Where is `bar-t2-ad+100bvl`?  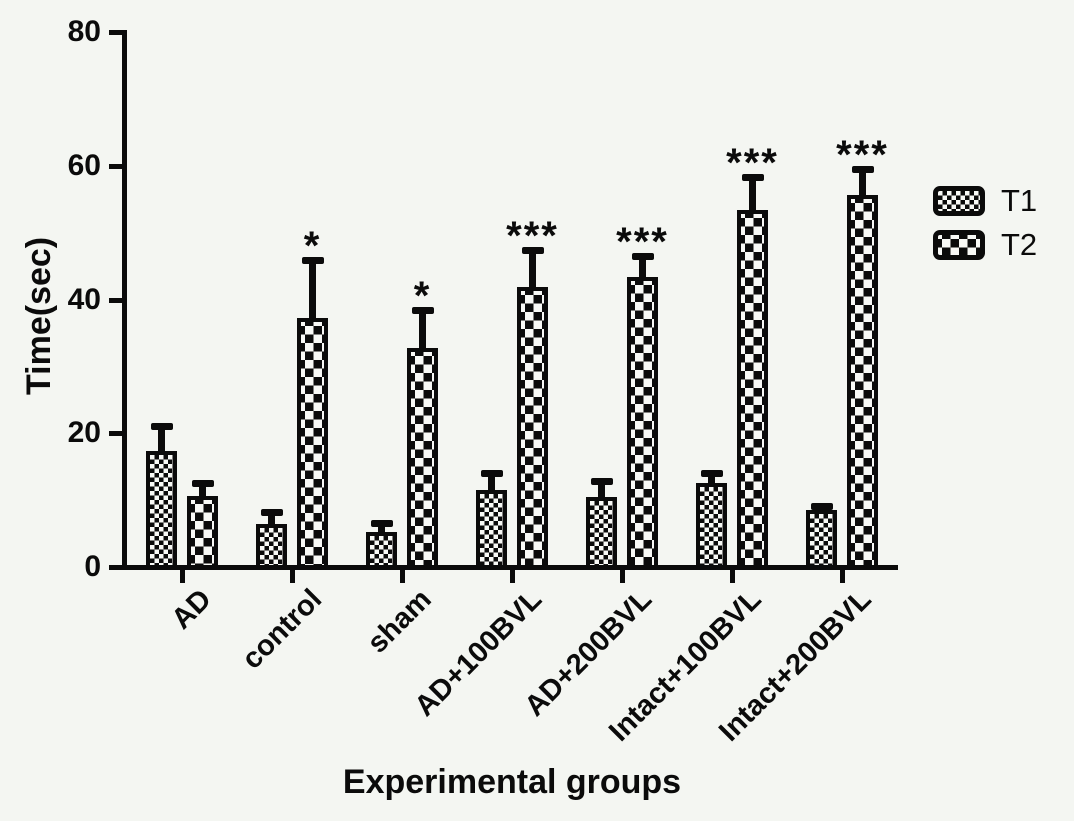 bar-t2-ad+100bvl is located at coordinates (532, 428).